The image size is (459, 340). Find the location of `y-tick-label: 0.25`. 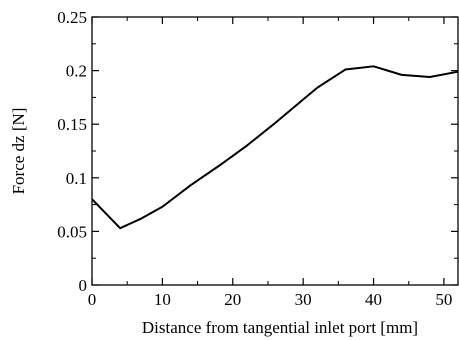

y-tick-label: 0.25 is located at coordinates (72, 17).